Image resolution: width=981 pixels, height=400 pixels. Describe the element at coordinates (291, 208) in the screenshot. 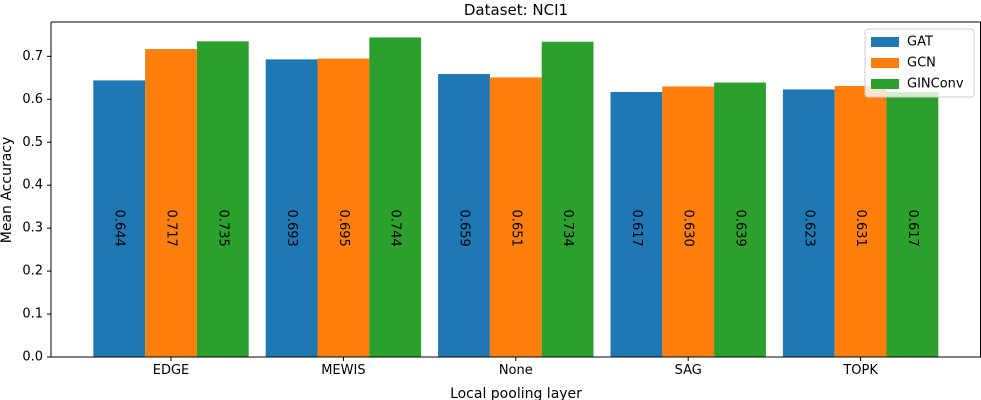

I see `bar-gat-mewis` at that location.